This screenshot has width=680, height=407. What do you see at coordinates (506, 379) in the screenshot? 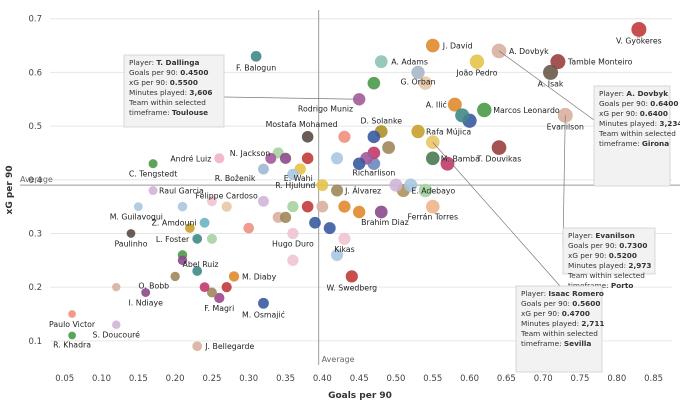
I see `x-tick-label: 0.65` at bounding box center [506, 379].